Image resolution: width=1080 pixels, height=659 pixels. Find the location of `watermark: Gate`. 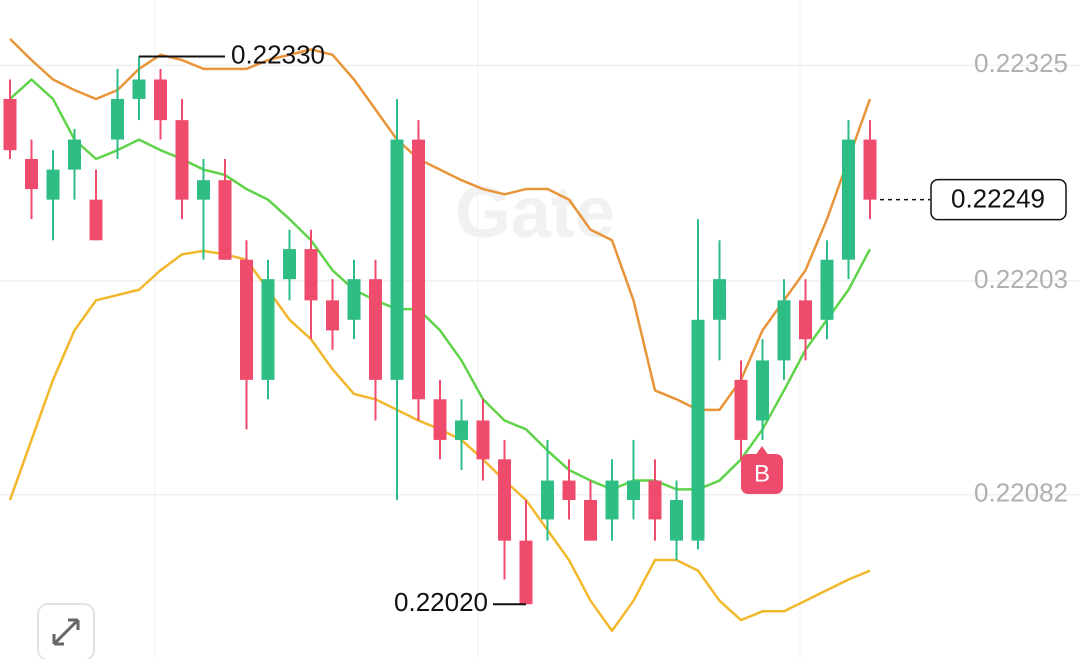

watermark: Gate is located at coordinates (535, 213).